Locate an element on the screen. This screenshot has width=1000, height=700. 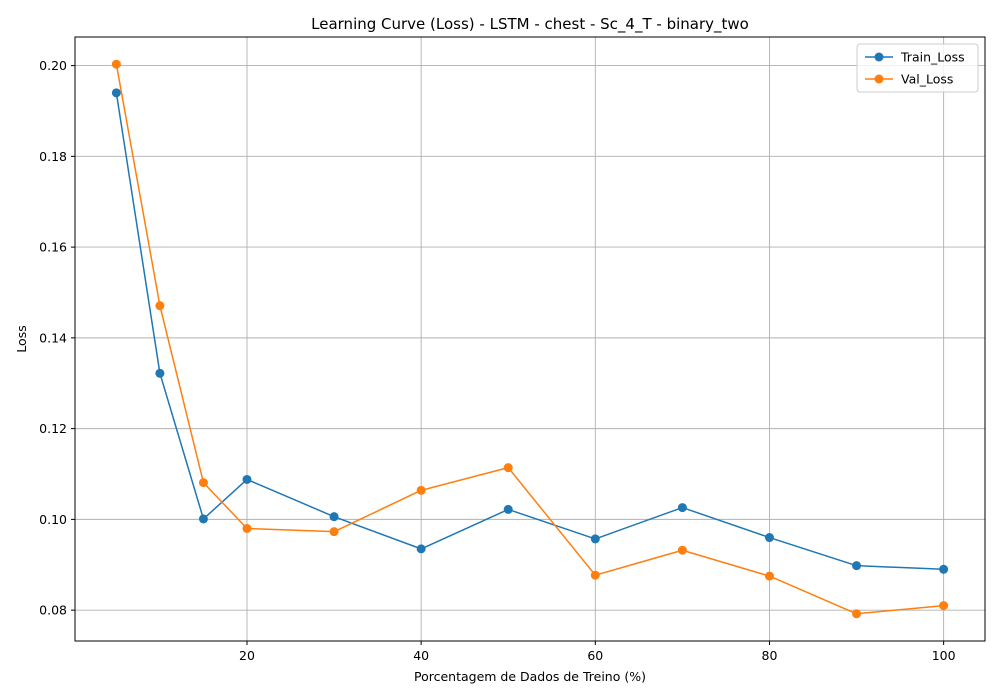
y-tick-label: 0.08 is located at coordinates (53, 610).